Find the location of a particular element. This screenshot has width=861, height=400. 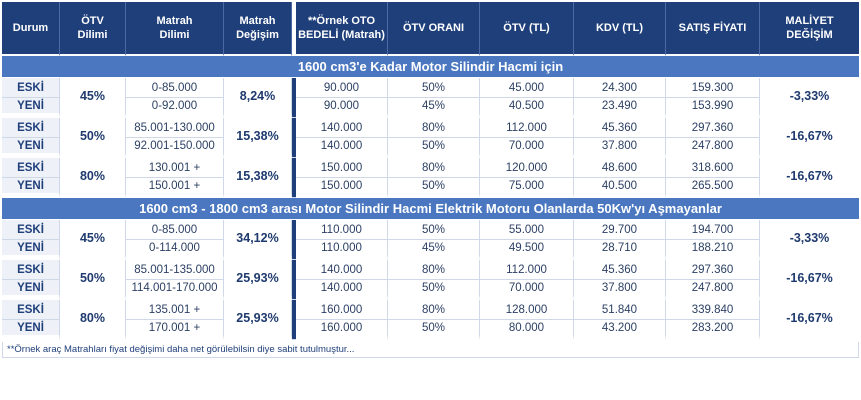

otv-amount-cell: 75.000 is located at coordinates (527, 188).